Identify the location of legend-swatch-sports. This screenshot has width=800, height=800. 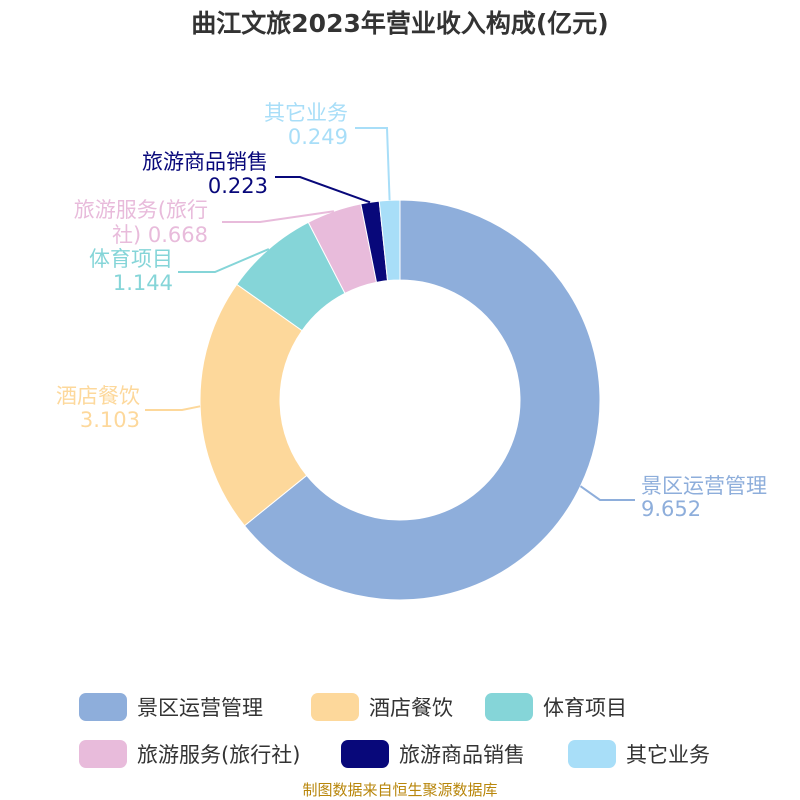
(509, 707).